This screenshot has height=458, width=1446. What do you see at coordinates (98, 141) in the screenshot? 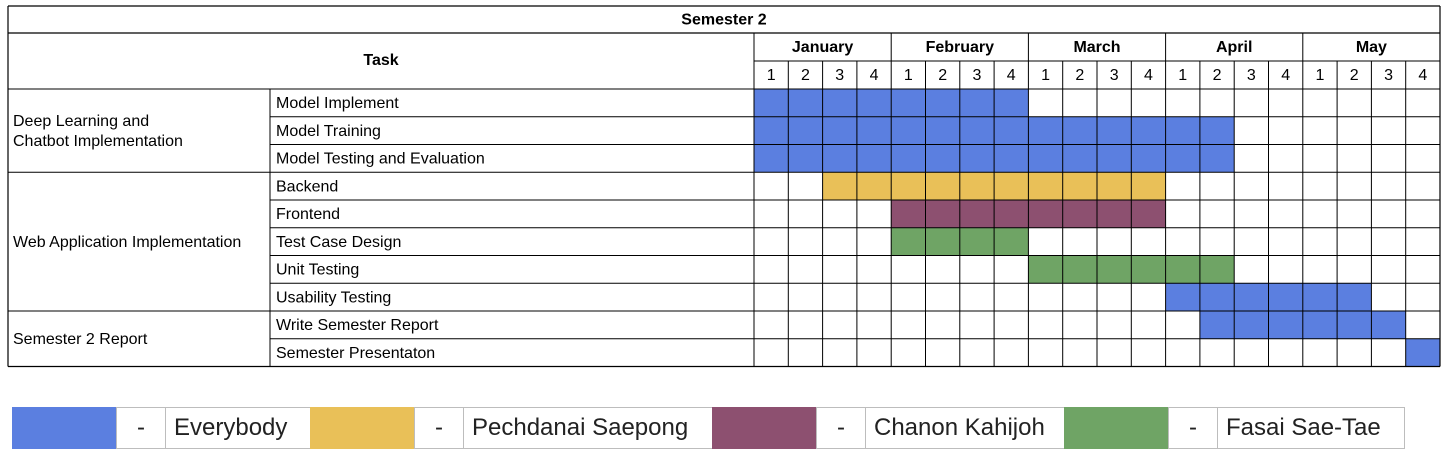
I see `group-name: Chatbot Implementation` at bounding box center [98, 141].